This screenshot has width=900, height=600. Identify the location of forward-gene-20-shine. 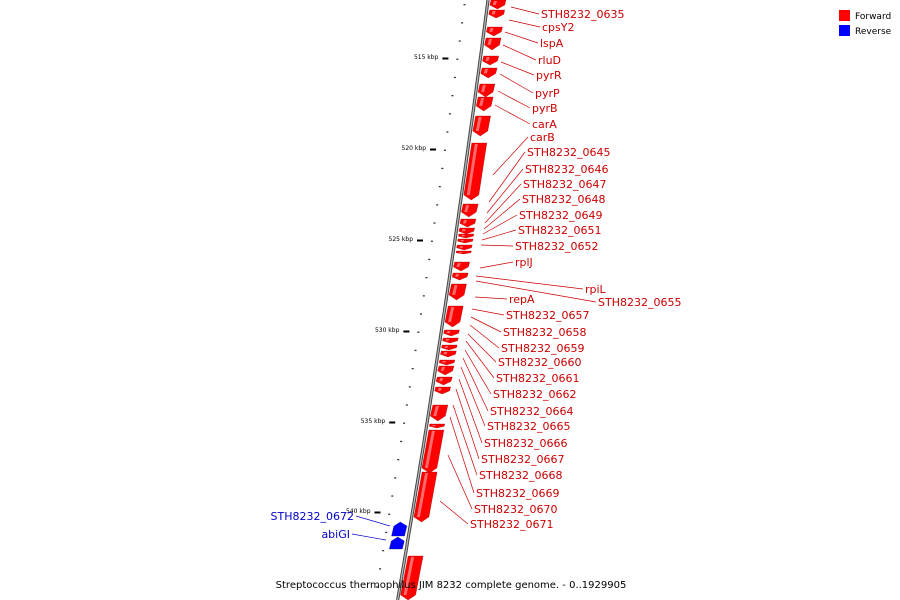
(451, 314).